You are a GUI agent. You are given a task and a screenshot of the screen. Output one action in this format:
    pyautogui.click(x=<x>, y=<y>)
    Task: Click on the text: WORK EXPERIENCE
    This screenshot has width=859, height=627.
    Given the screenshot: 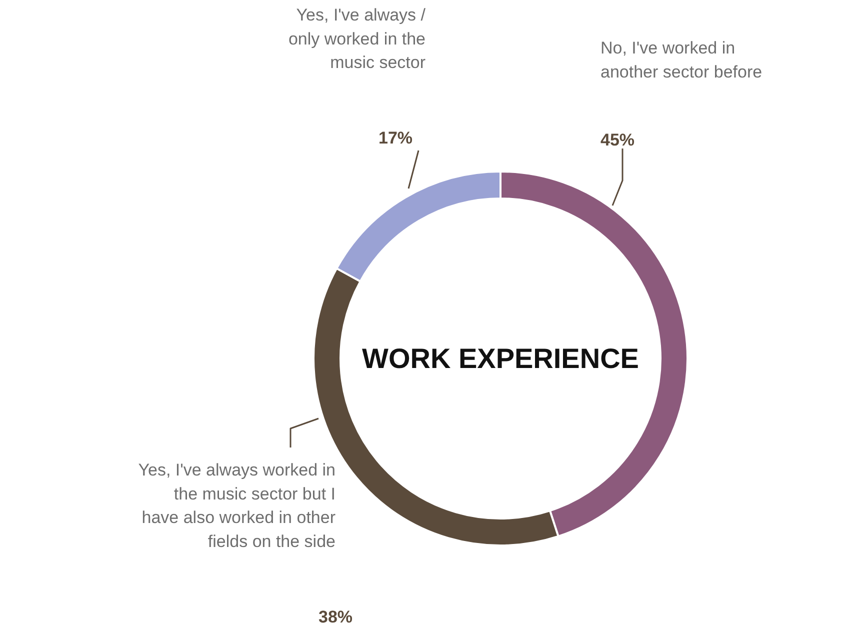 What is the action you would take?
    pyautogui.click(x=500, y=358)
    